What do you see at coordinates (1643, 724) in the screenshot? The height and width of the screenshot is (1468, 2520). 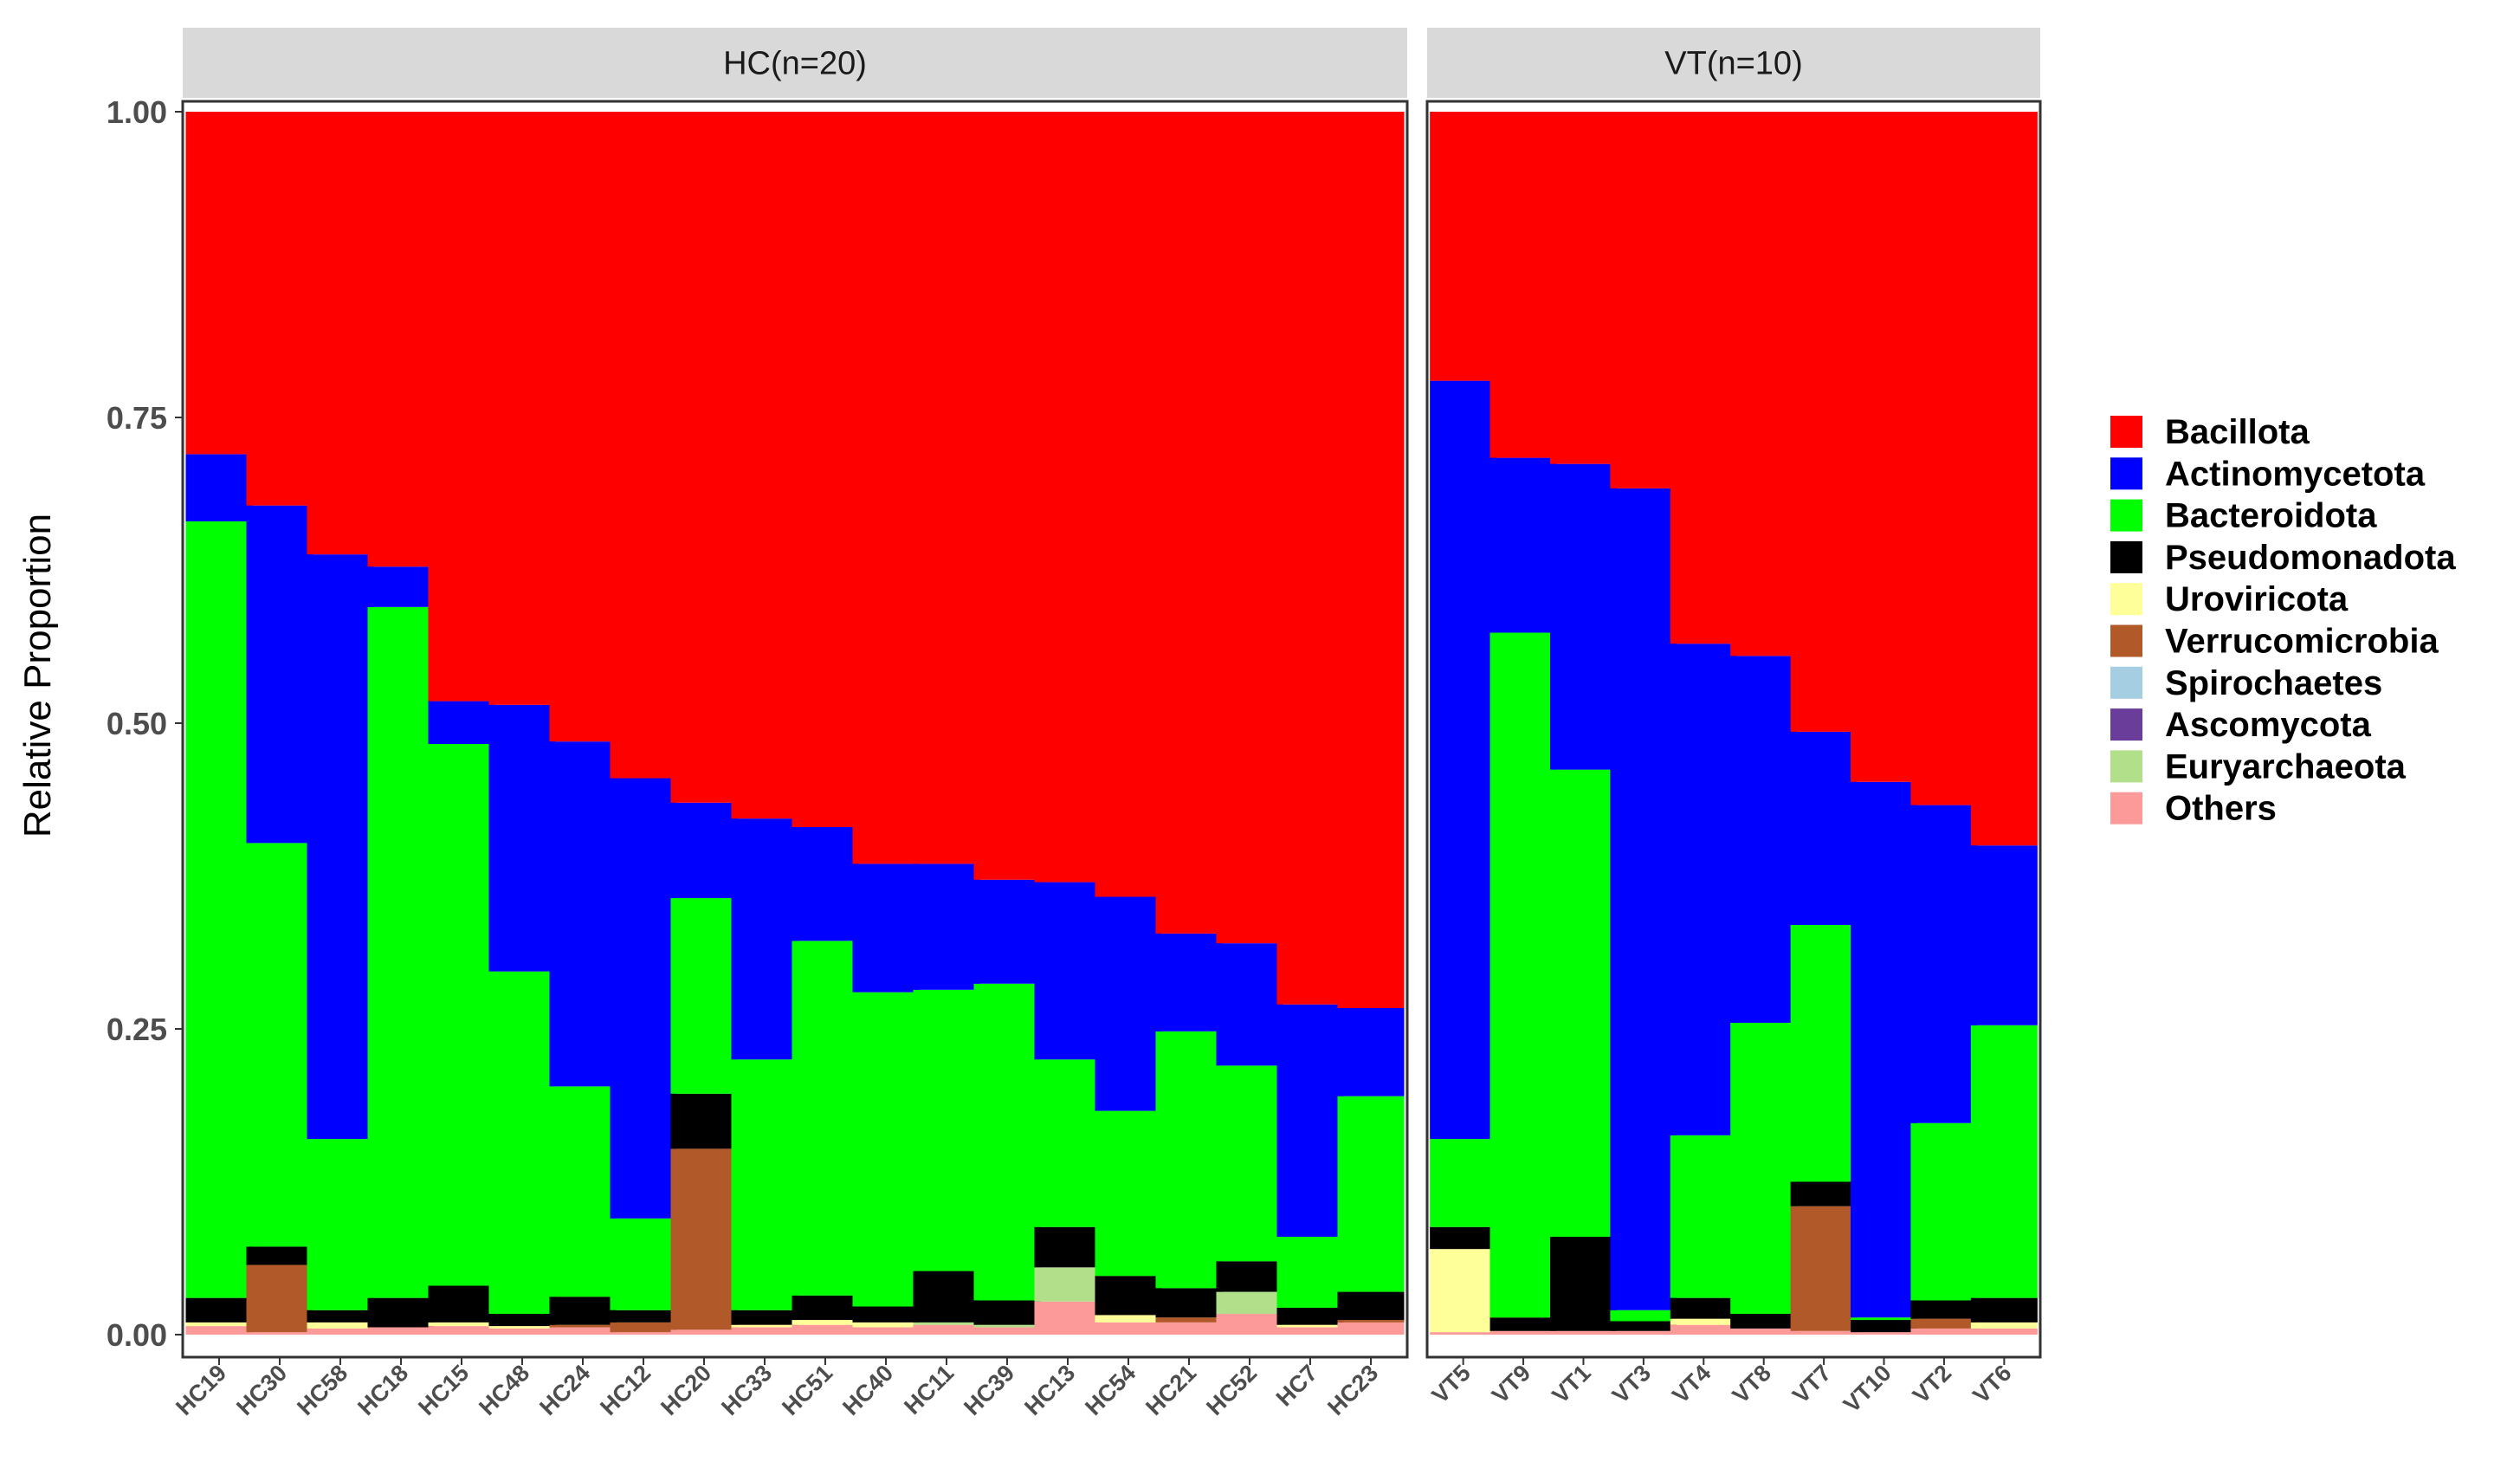 I see `bar-VT3` at bounding box center [1643, 724].